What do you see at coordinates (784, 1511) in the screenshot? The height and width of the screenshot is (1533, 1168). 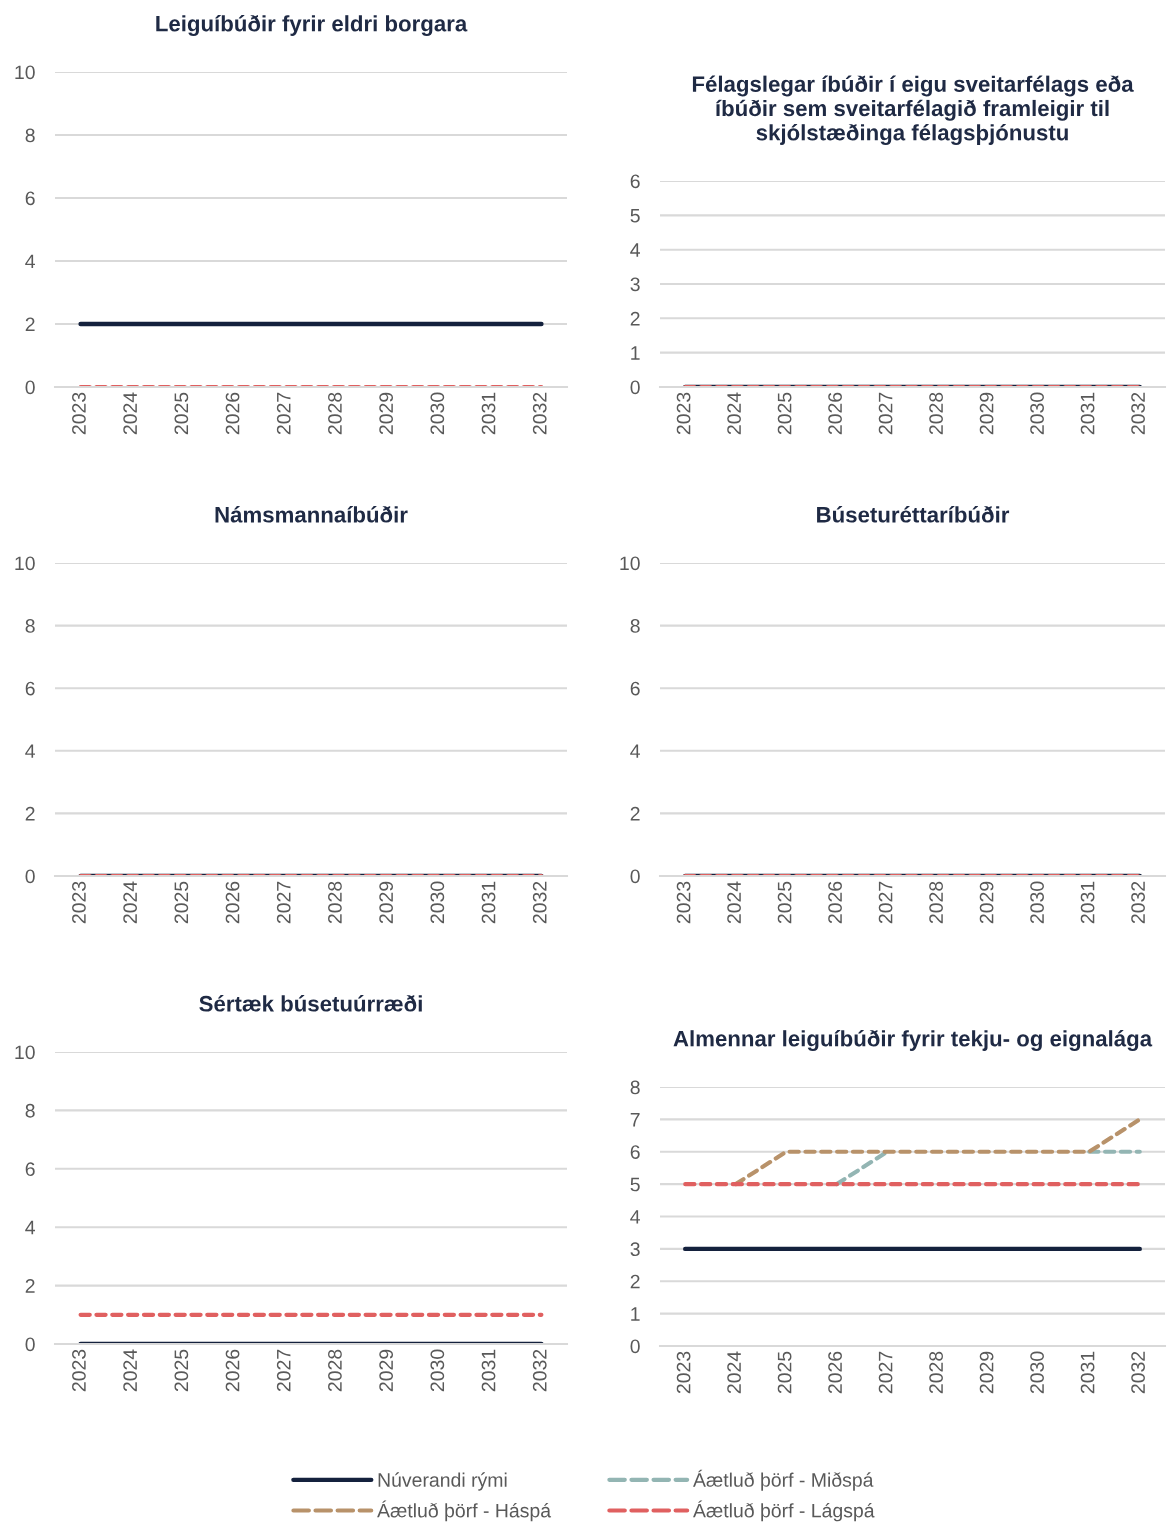 I see `legend-label: Áætluð þörf - Lágspá` at bounding box center [784, 1511].